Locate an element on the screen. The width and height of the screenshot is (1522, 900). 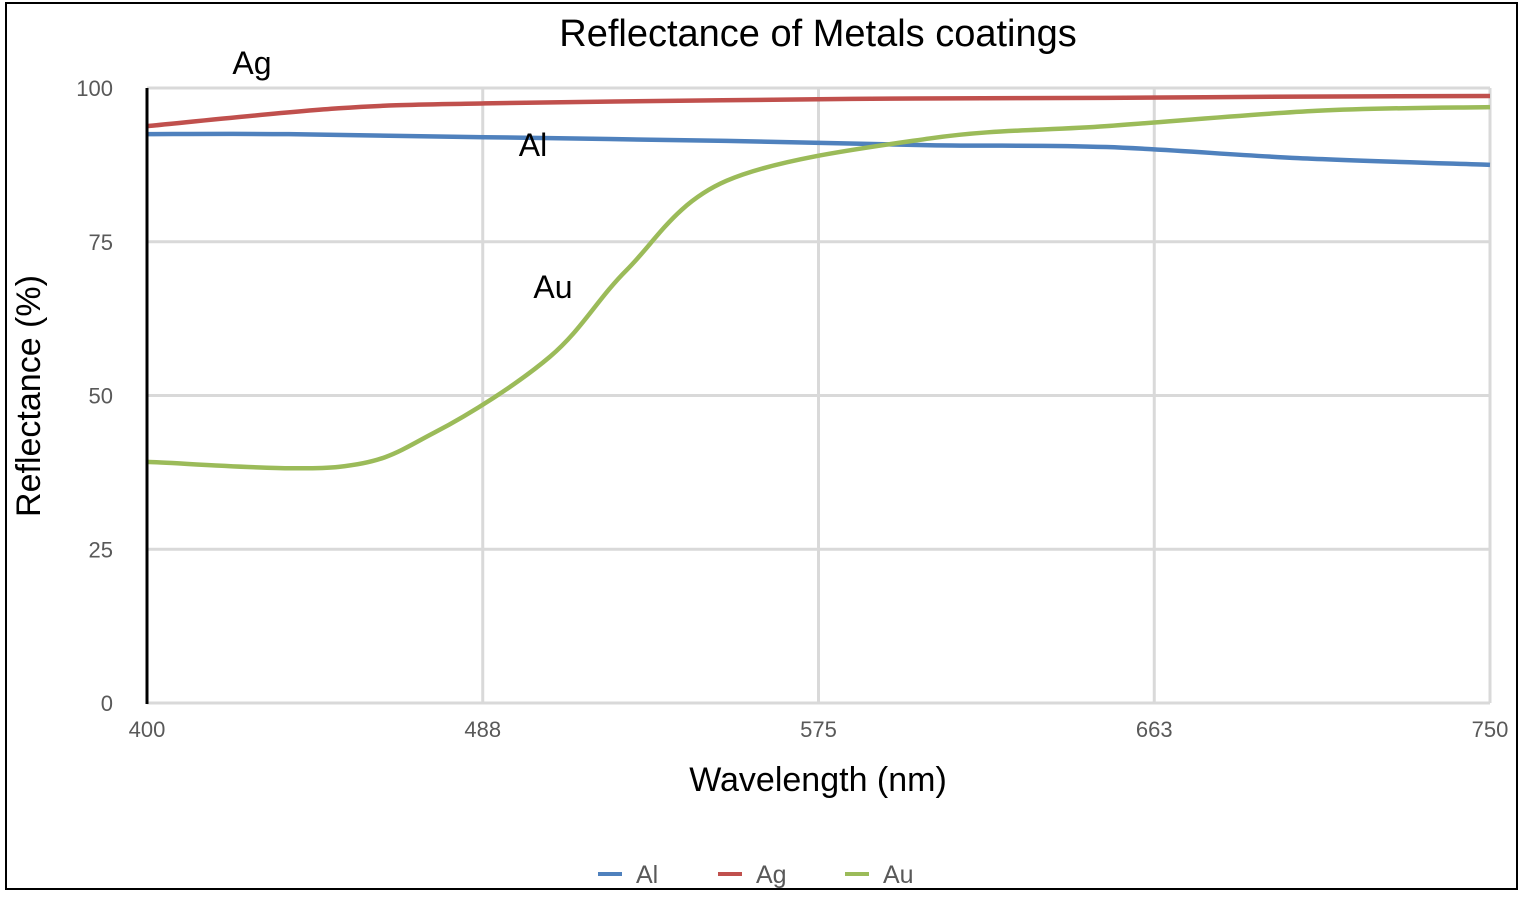
x-tick-label: 575 is located at coordinates (818, 729).